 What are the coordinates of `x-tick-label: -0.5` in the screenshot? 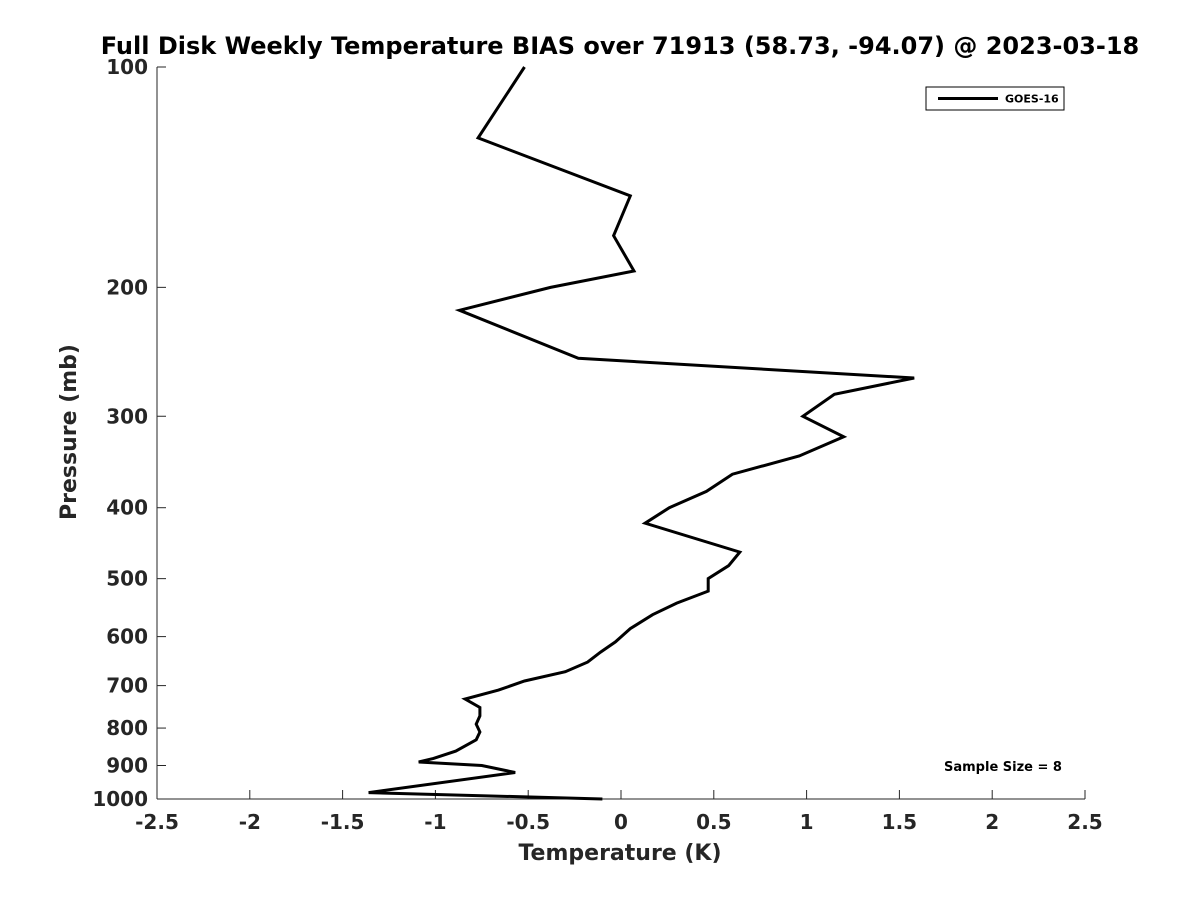 It's located at (528, 822).